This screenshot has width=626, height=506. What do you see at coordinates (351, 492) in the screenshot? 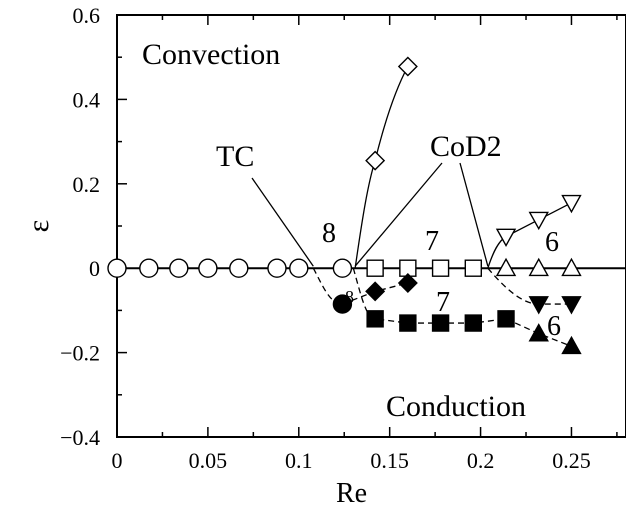
I see `x-axis-label: Re` at bounding box center [351, 492].